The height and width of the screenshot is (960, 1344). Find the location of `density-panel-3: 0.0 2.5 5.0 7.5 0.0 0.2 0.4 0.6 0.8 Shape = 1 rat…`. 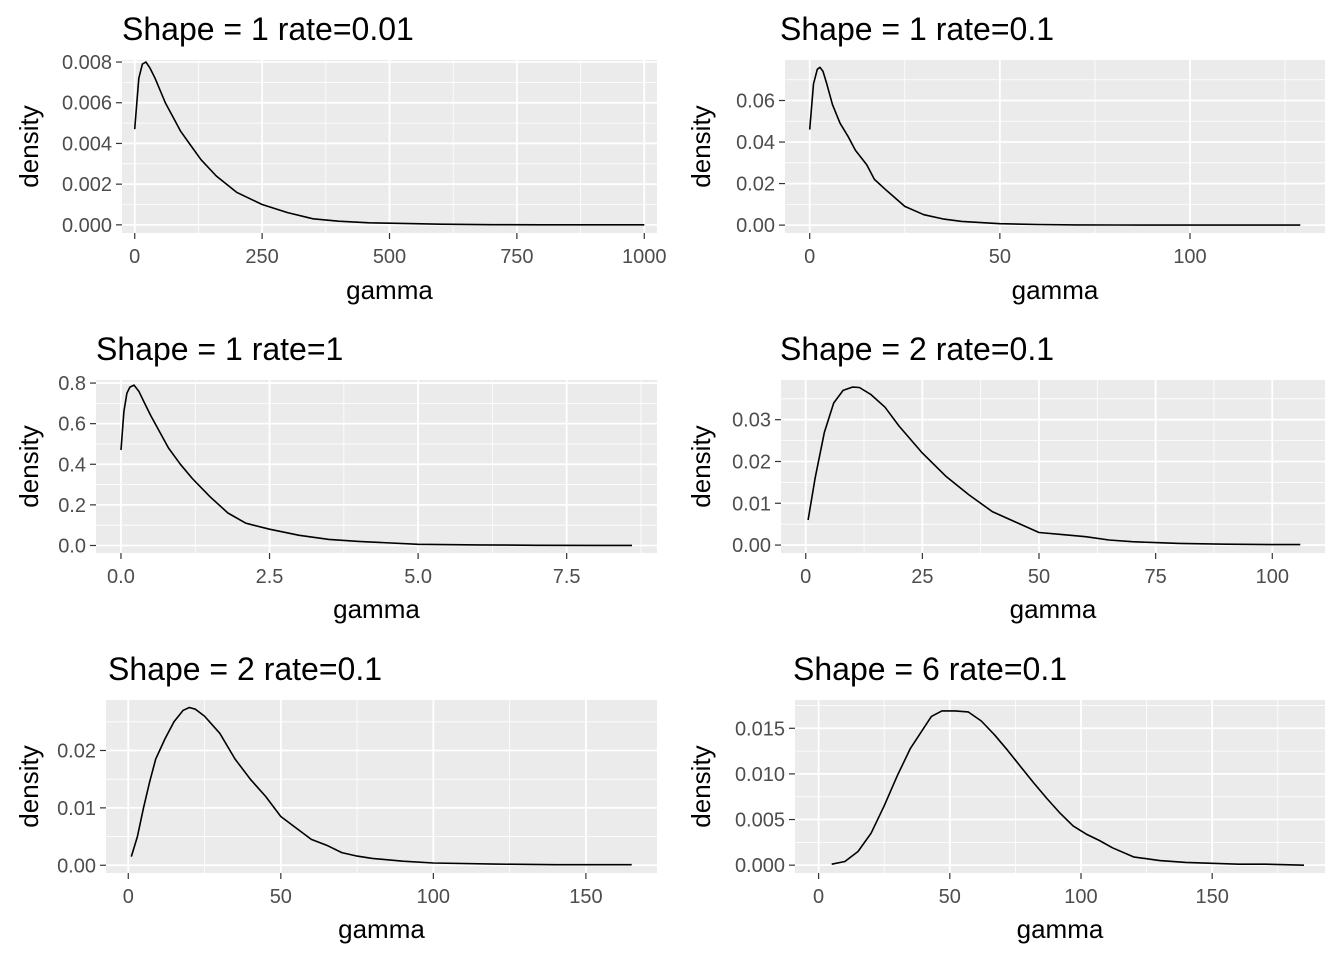

density-panel-3: 0.0 2.5 5.0 7.5 0.0 0.2 0.4 0.6 0.8 Shape = 1 rat… is located at coordinates (335, 477).